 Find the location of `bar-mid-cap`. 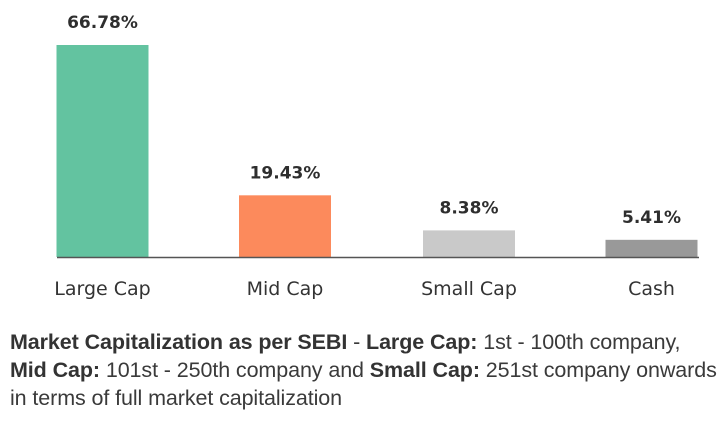

bar-mid-cap is located at coordinates (285, 226).